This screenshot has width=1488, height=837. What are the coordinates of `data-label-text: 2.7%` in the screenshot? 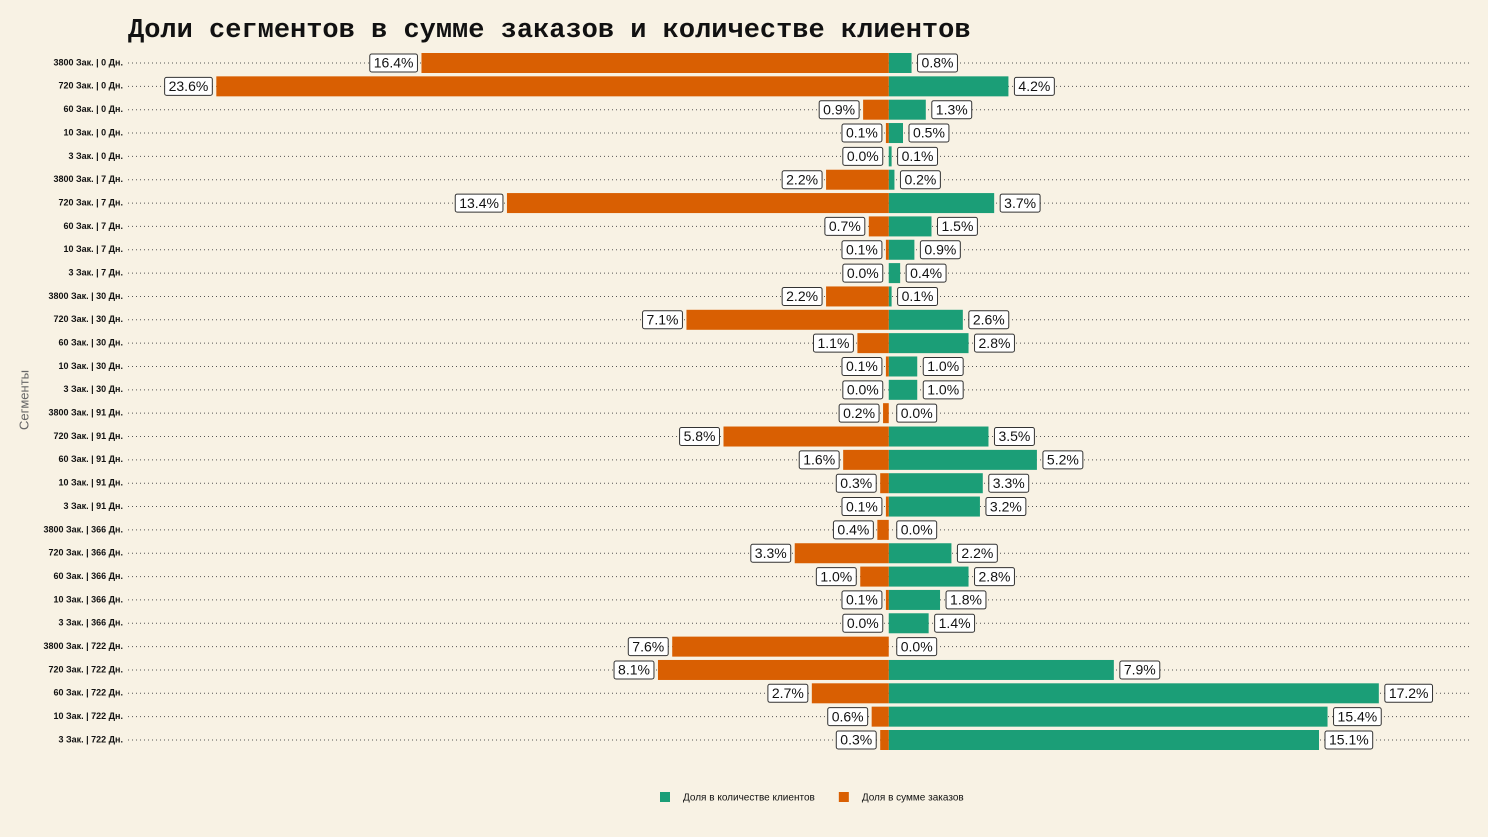 It's located at (788, 693).